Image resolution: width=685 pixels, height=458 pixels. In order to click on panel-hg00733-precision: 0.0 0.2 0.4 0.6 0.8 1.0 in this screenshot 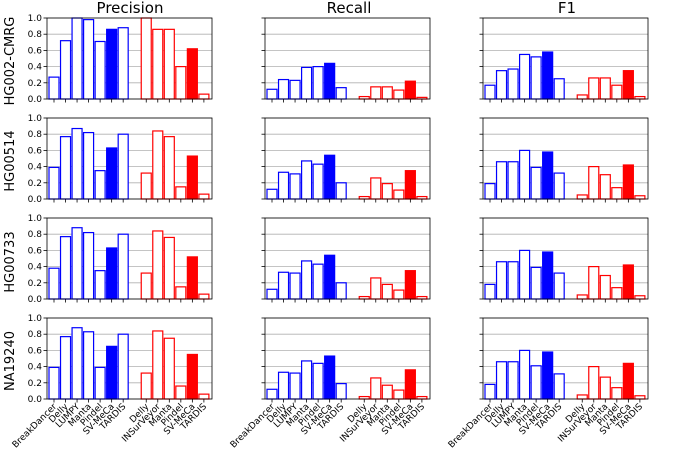, I will do `click(120, 259)`.